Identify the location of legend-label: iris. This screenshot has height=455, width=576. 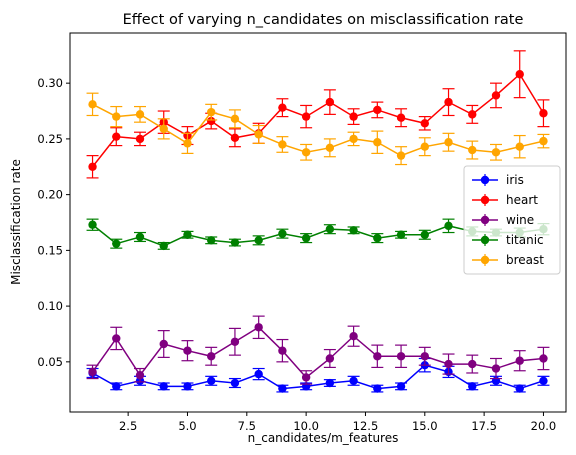
(515, 180).